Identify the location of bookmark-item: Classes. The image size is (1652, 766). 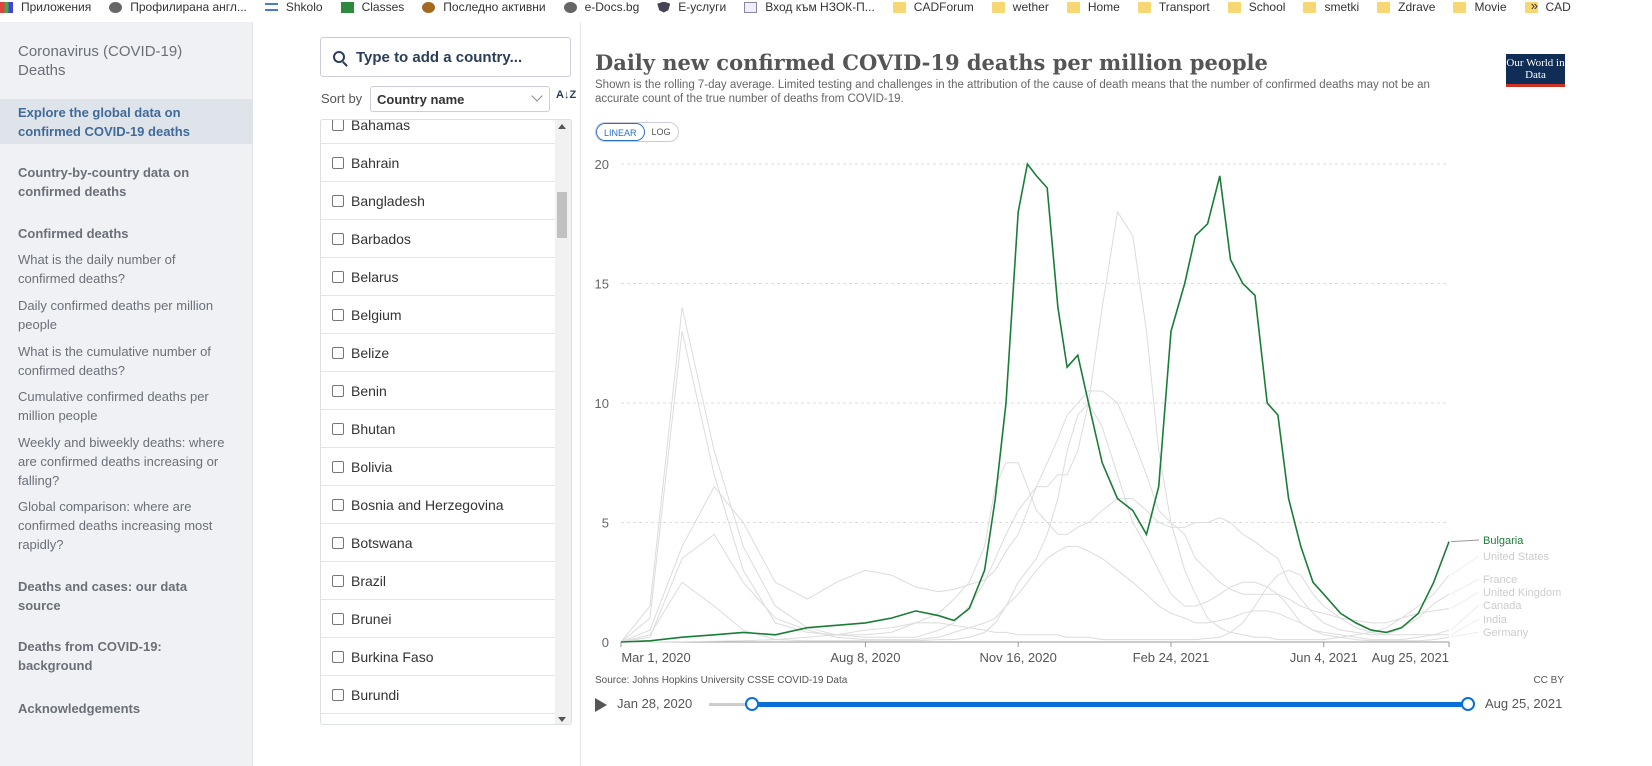
(372, 7).